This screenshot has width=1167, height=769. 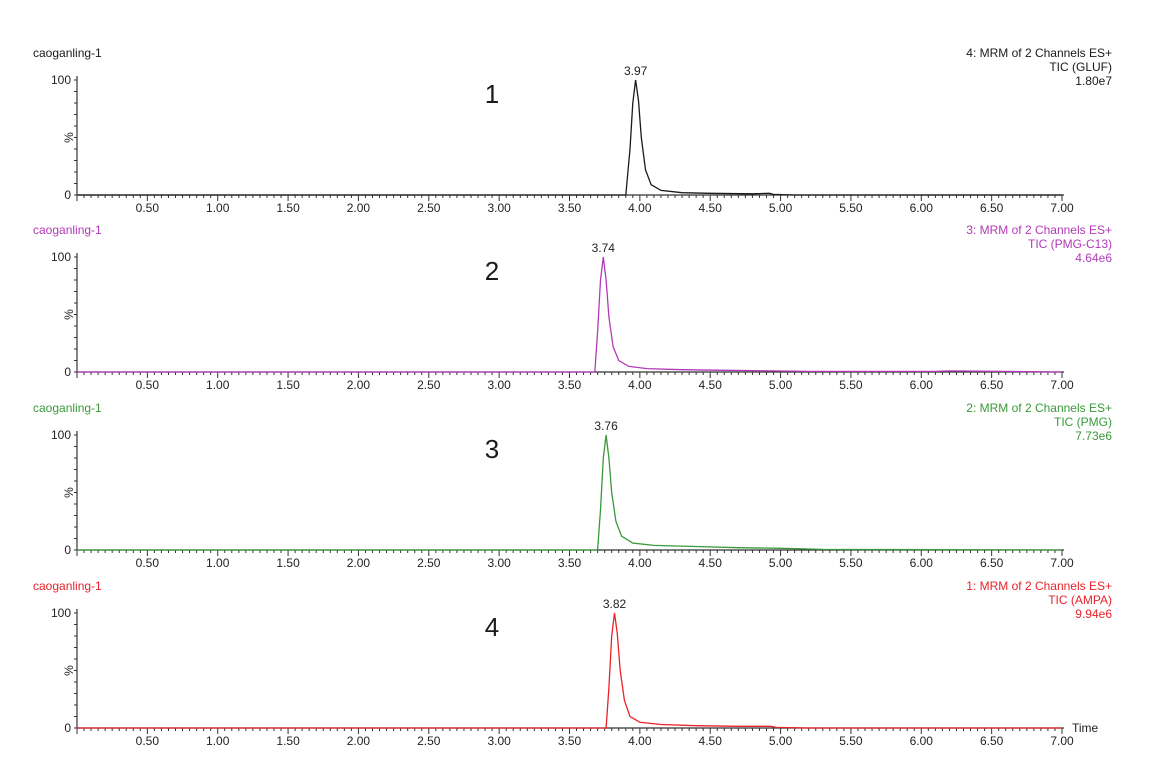 What do you see at coordinates (606, 426) in the screenshot?
I see `peak-label: 3.76` at bounding box center [606, 426].